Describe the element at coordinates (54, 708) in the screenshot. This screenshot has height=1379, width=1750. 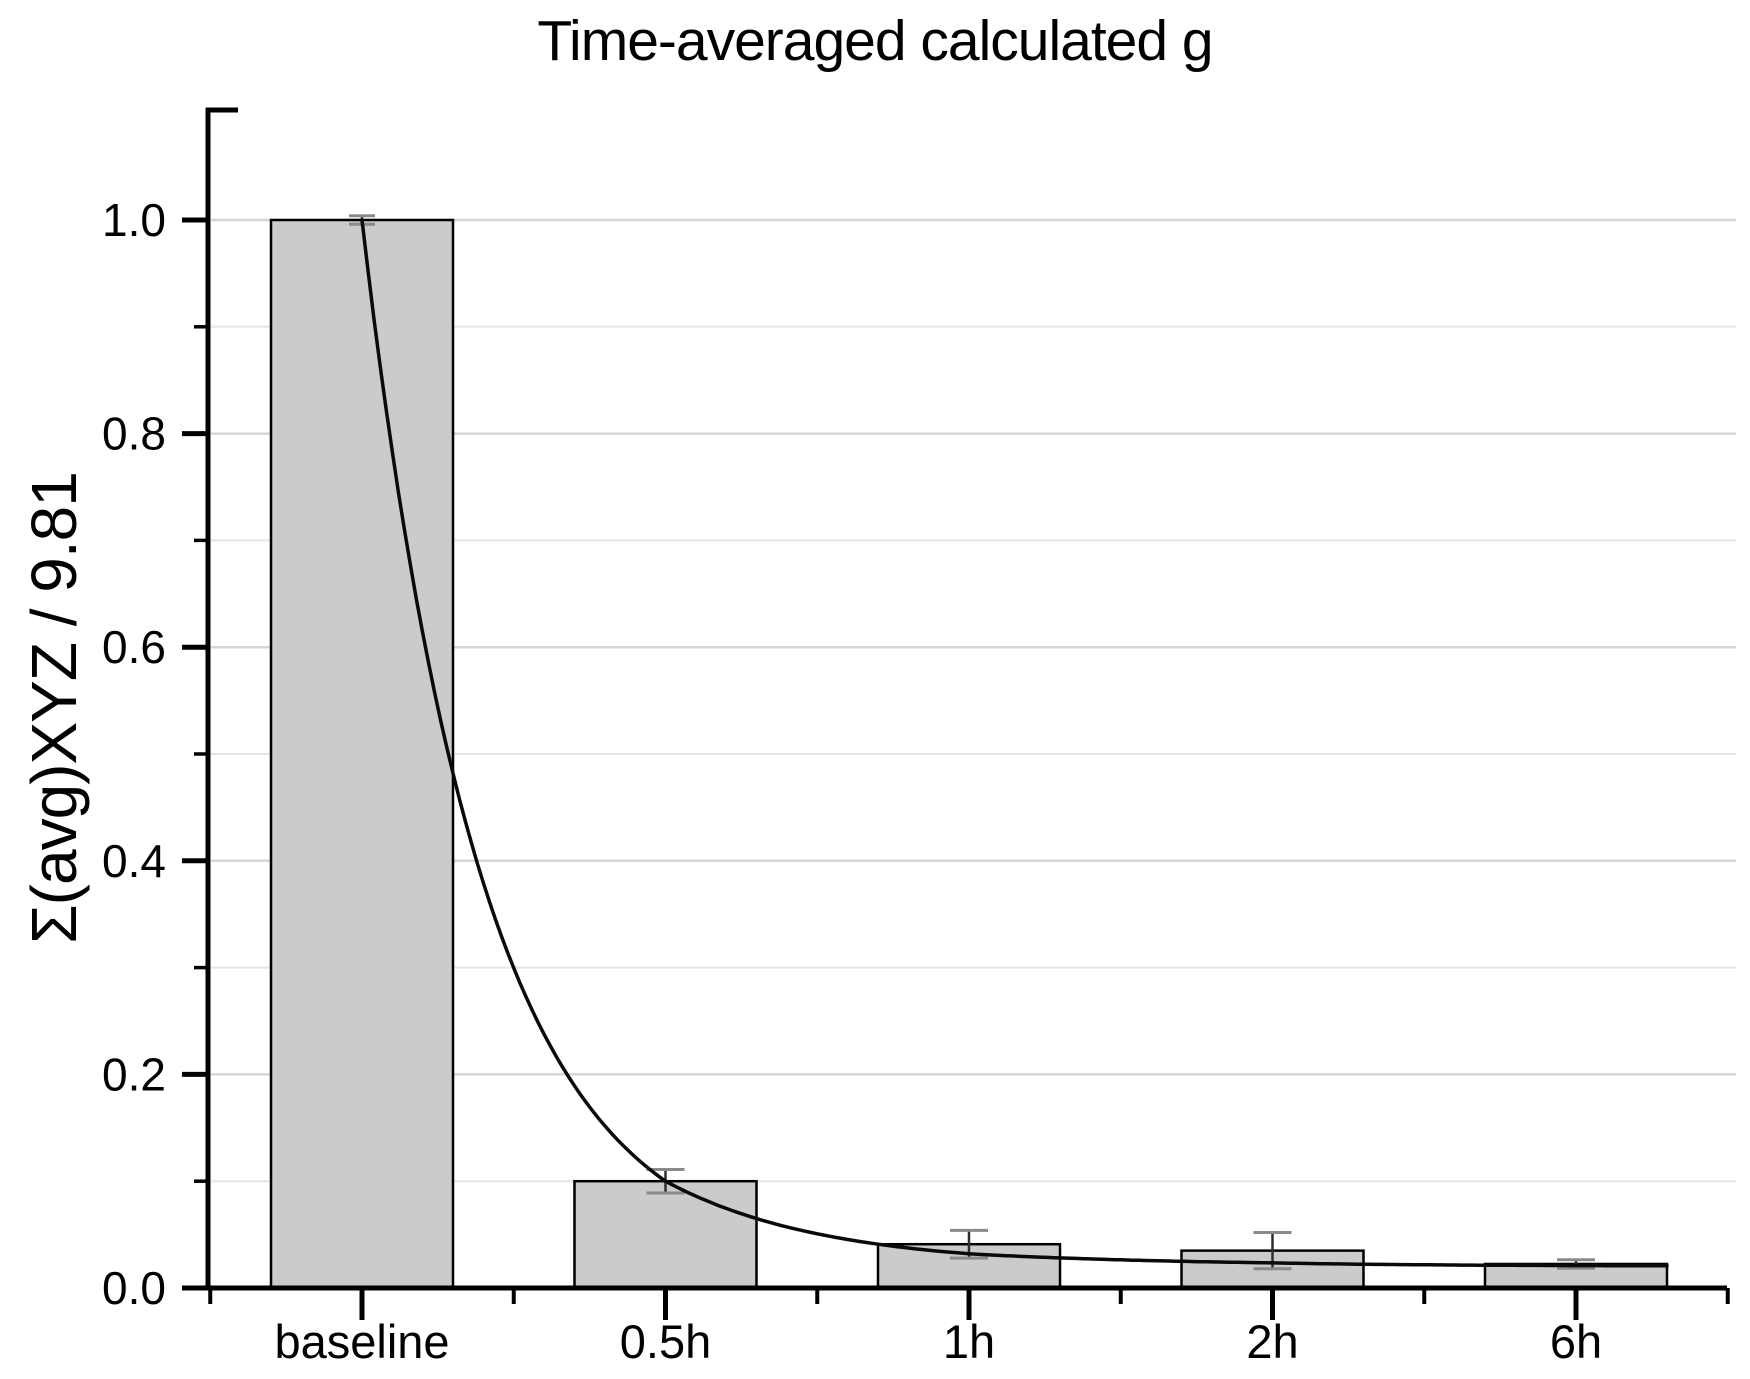
I see `y-axis-title: Σ(avg)XYZ / 9.81` at that location.